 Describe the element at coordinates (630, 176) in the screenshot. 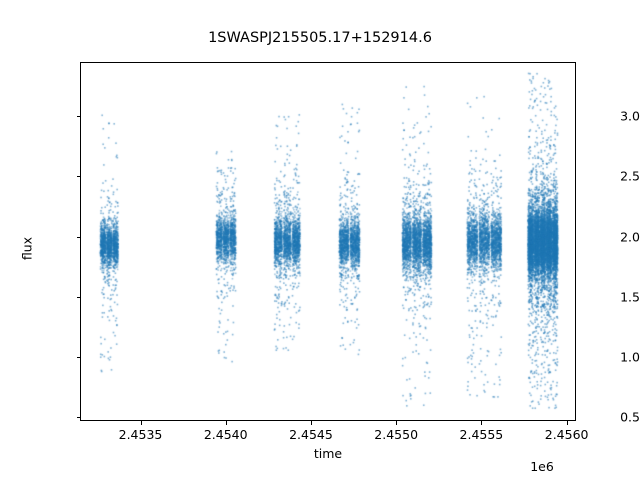

I see `y-tick-label: 2.5` at that location.